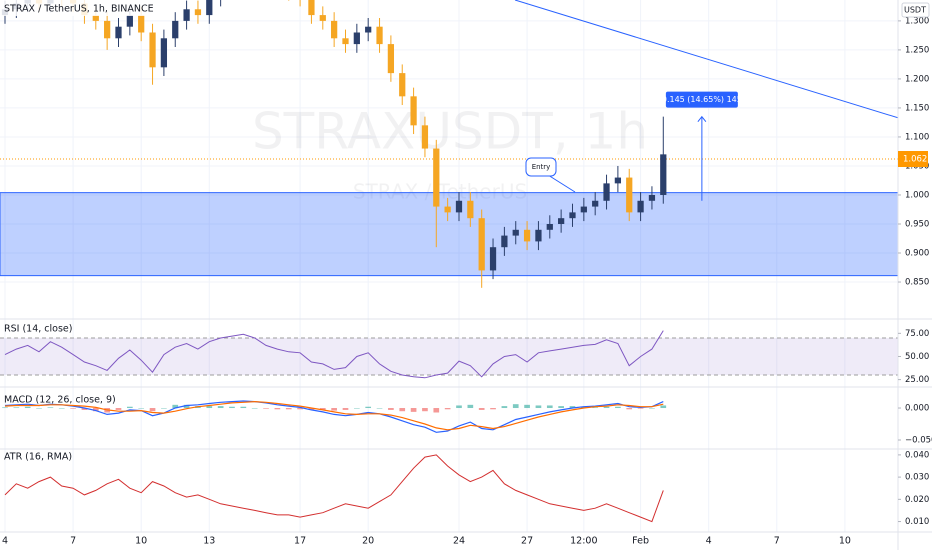 The image size is (932, 550). Describe the element at coordinates (917, 50) in the screenshot. I see `y-tick-label: 1.250` at that location.